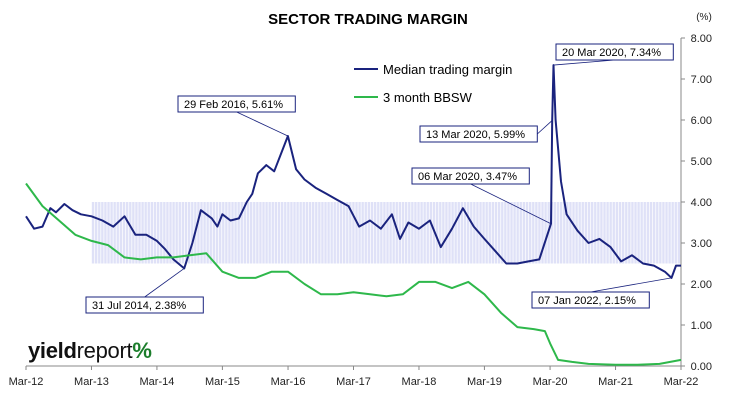 The width and height of the screenshot is (730, 400). I want to click on y-tick-label: 7.00, so click(701, 80).